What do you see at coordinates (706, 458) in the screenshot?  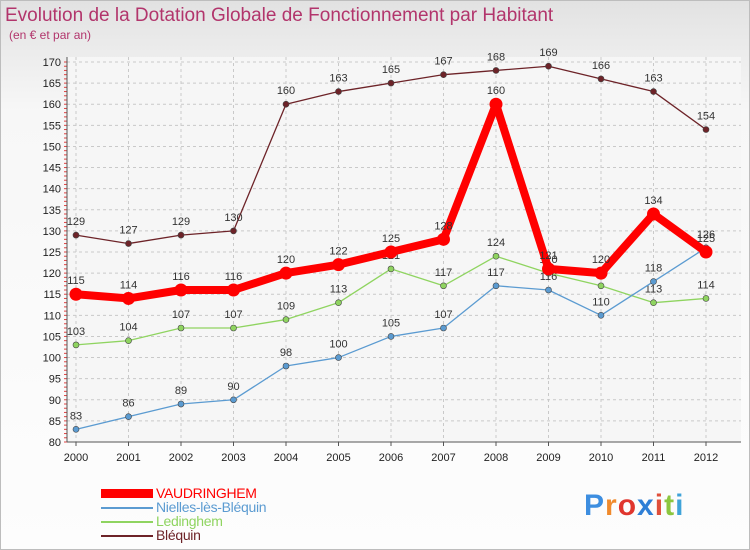 I see `x-tick-label: 2012` at bounding box center [706, 458].